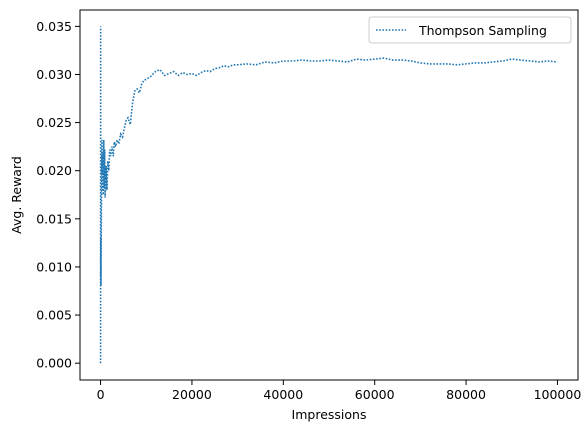 Image resolution: width=588 pixels, height=432 pixels. Describe the element at coordinates (482, 30) in the screenshot. I see `legend-label: Thompson Sampling` at that location.